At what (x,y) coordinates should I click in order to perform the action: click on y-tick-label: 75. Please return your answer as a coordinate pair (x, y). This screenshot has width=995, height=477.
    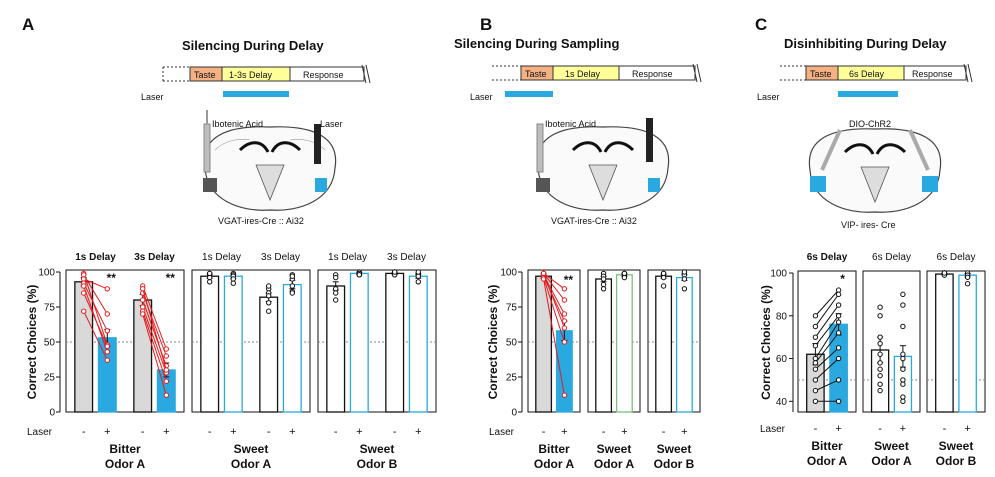
    Looking at the image, I should click on (50, 308).